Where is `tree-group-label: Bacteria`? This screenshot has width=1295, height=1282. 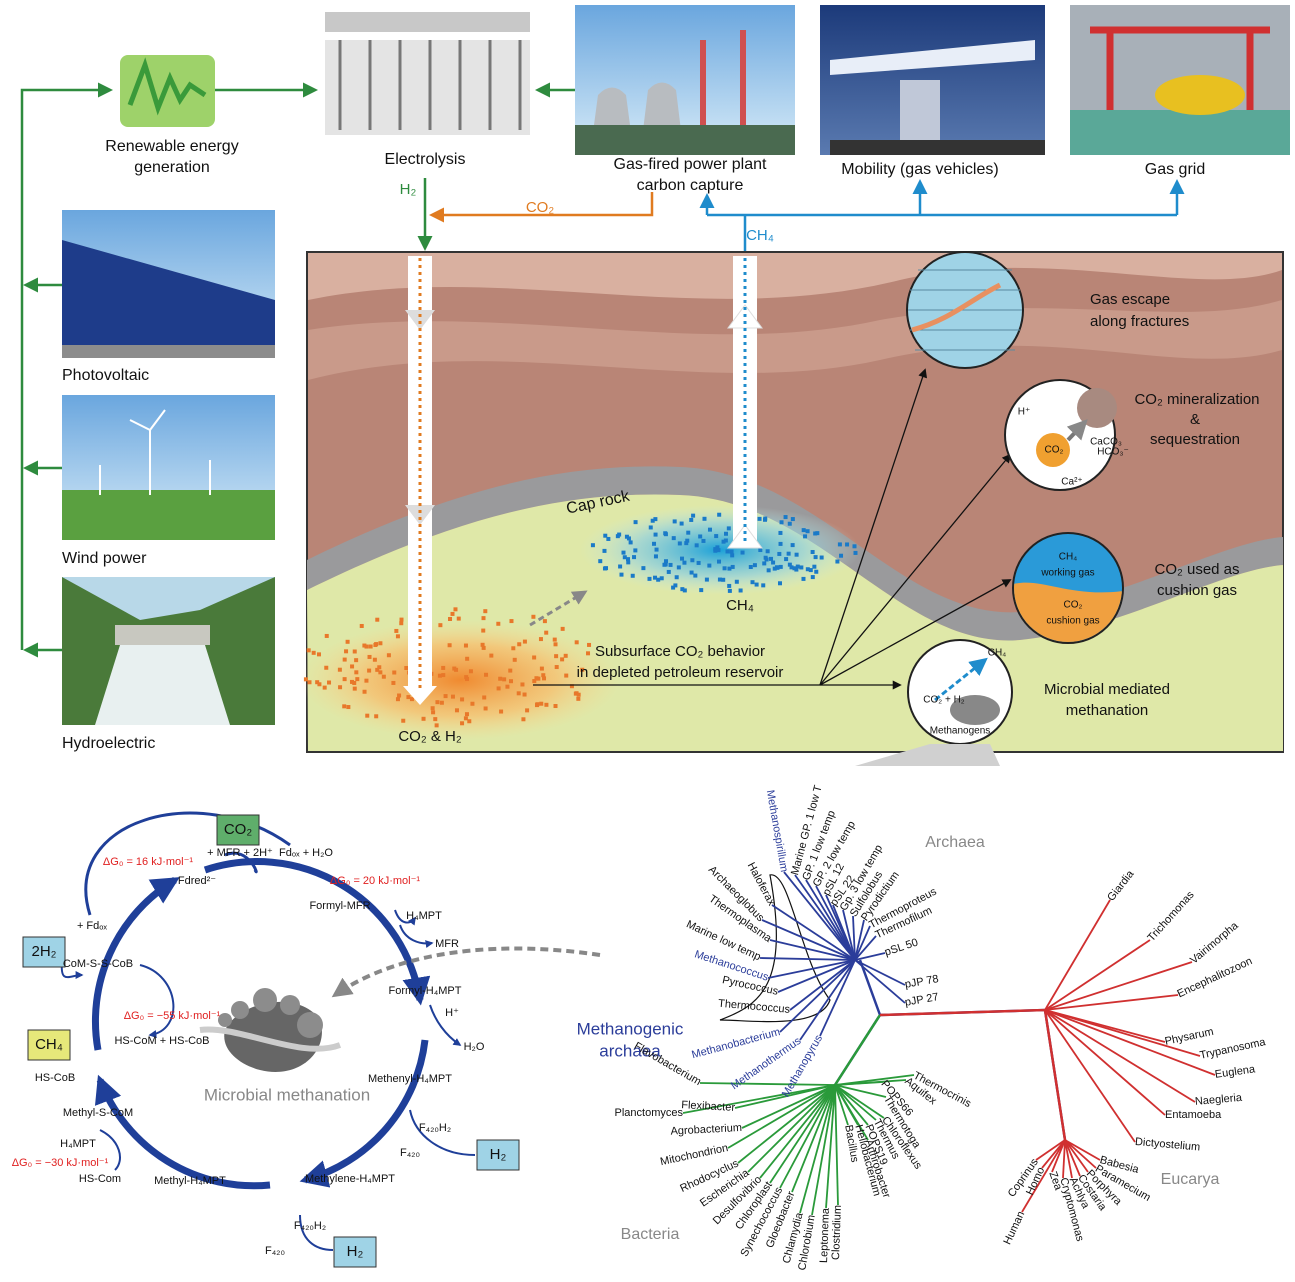 tree-group-label: Bacteria is located at coordinates (650, 1234).